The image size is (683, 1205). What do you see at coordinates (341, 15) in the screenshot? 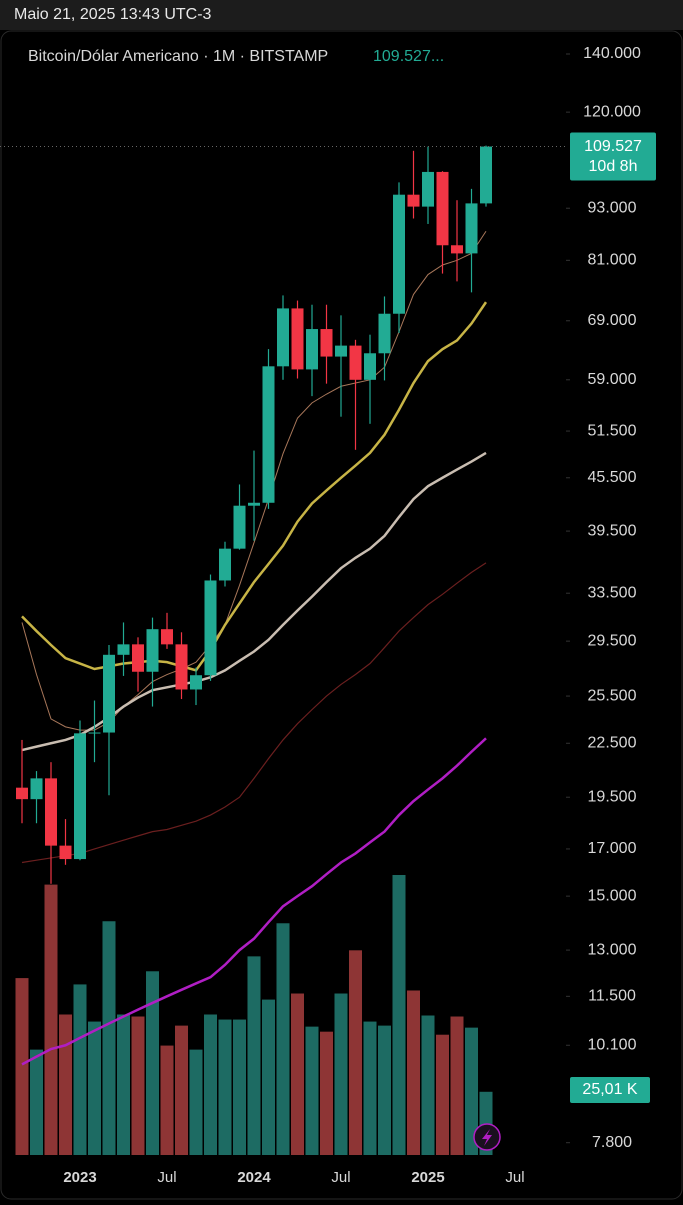
I see `status-bar` at bounding box center [341, 15].